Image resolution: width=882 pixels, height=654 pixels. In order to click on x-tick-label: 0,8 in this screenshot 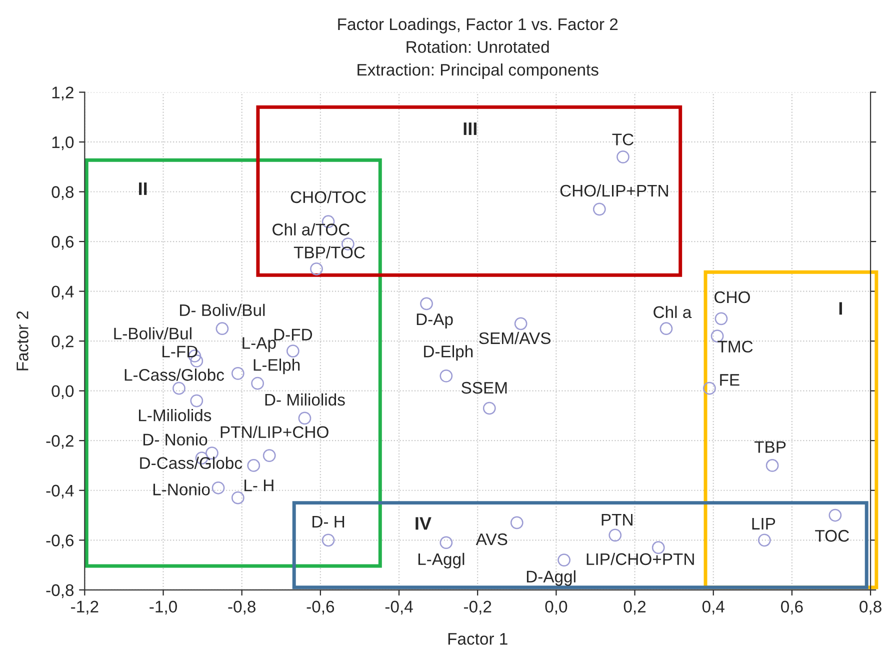, I will do `click(871, 607)`.